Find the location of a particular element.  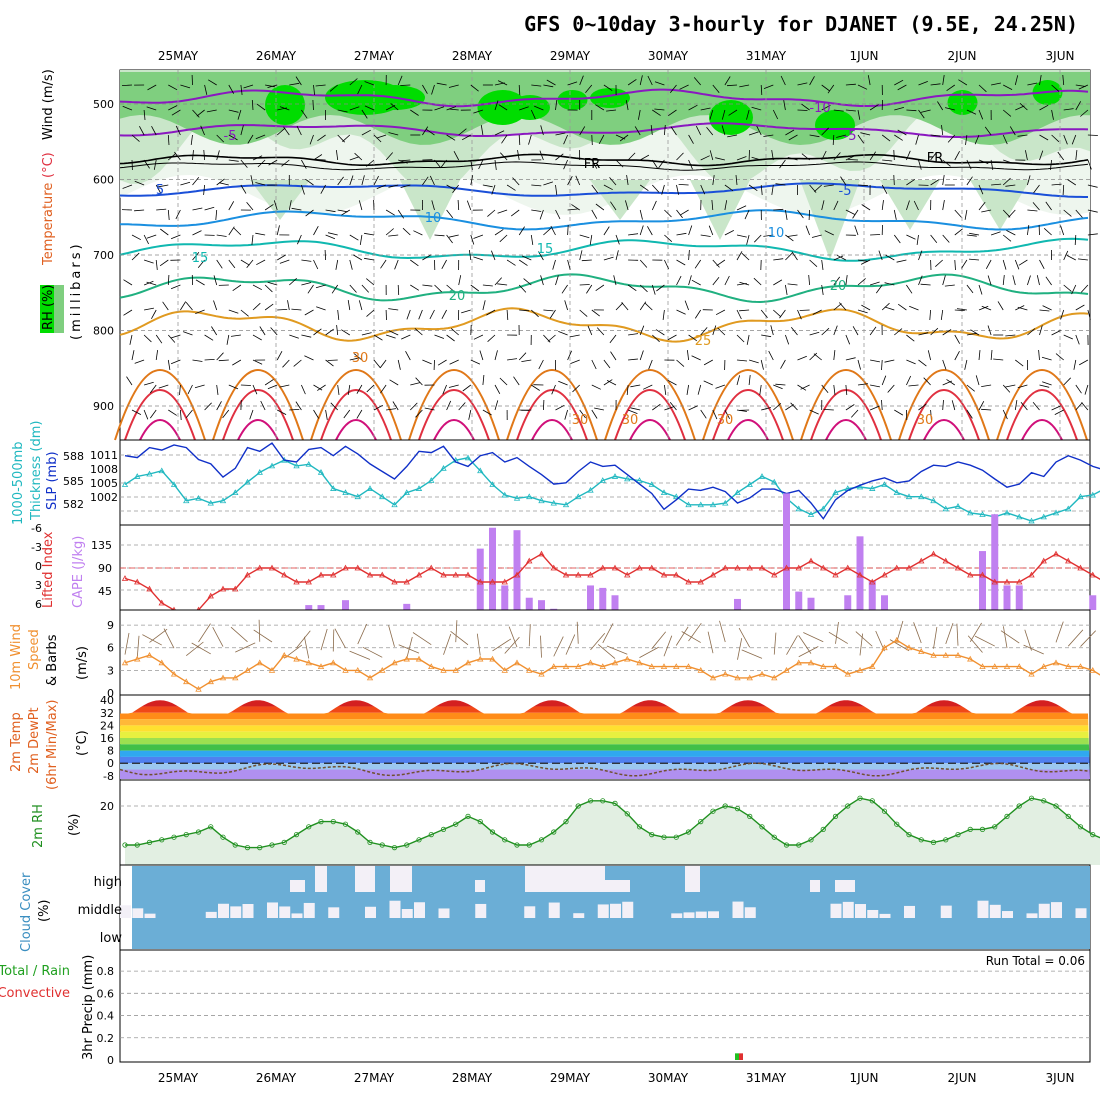

thickness-label-2: Thickness (dm) is located at coordinates (36, 471).